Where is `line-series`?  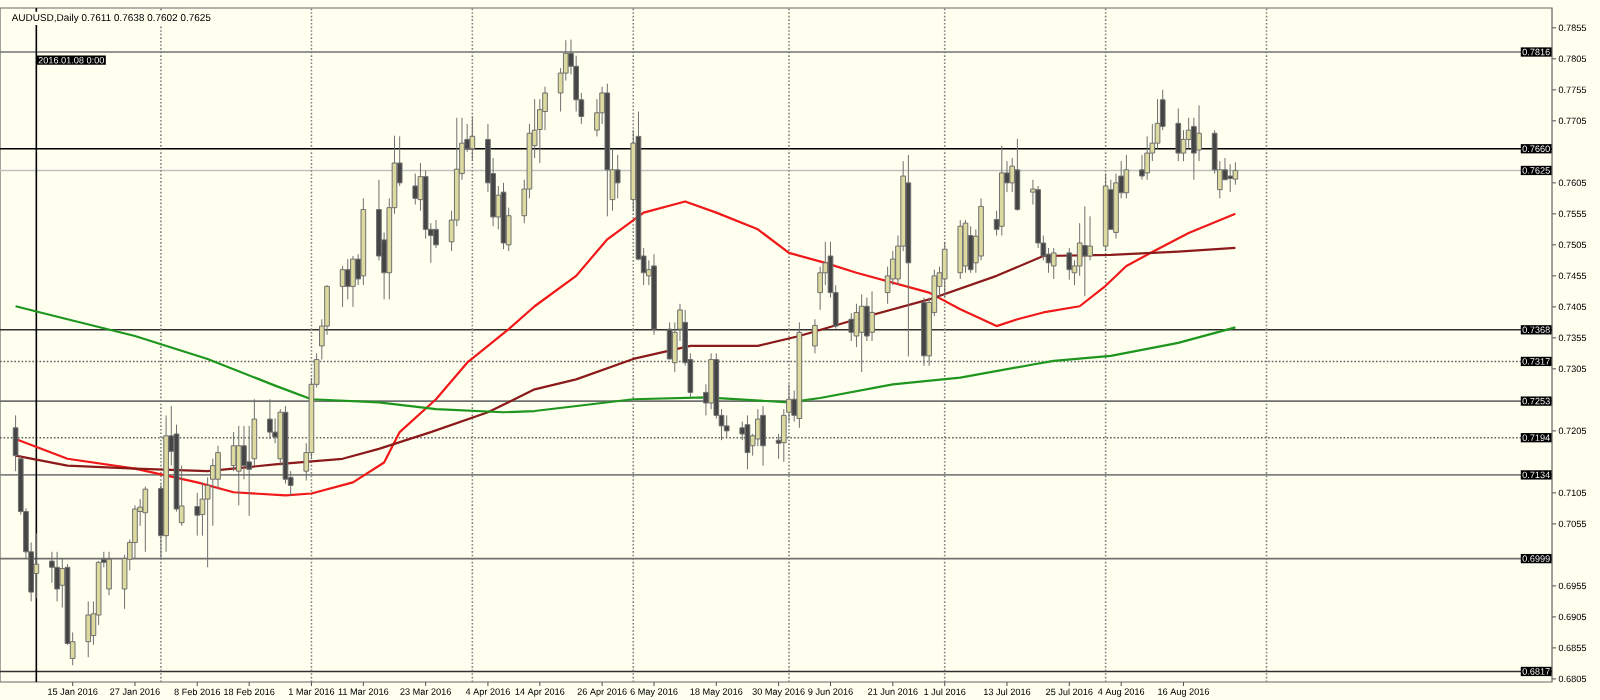
line-series is located at coordinates (625, 359).